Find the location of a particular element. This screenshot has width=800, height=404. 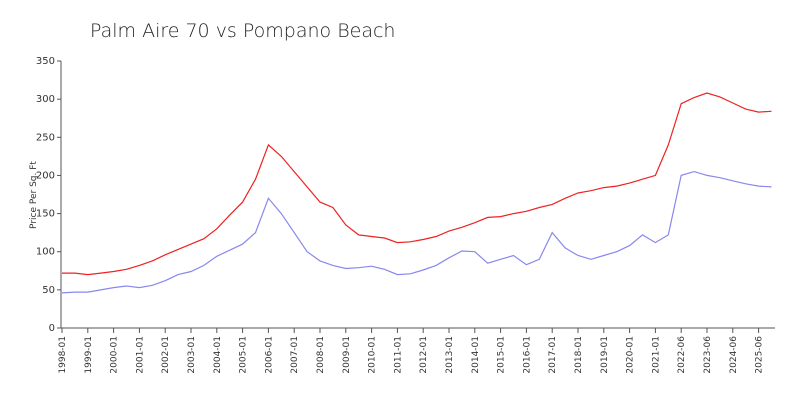

y-tick-label: 350 is located at coordinates (45, 61).